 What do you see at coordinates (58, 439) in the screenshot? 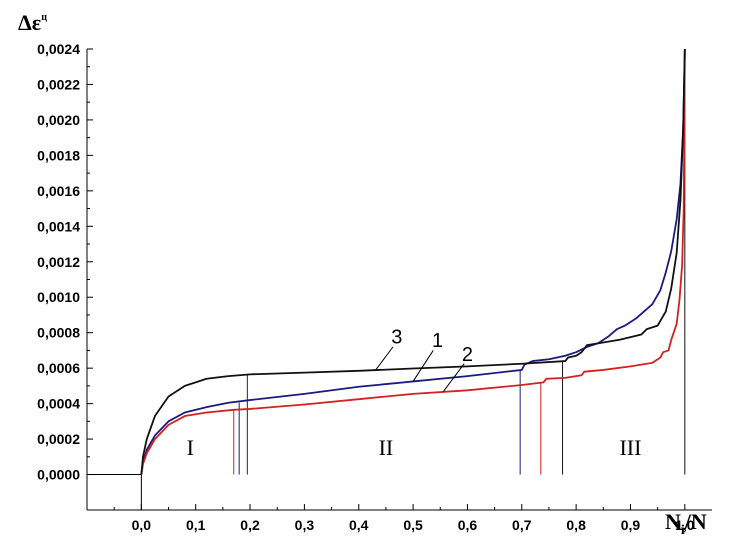
I see `y-tick-label: 0,0002` at bounding box center [58, 439].